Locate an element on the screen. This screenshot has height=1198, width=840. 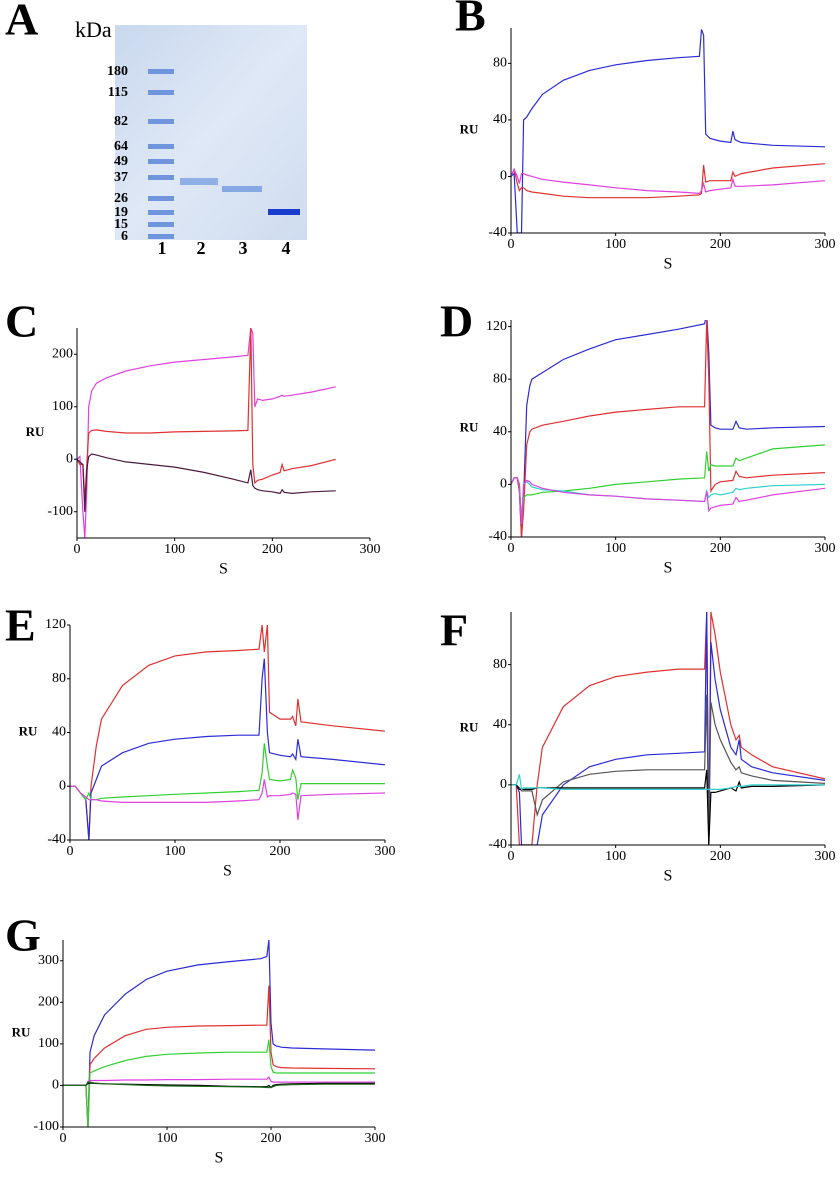
marker-label: 6 is located at coordinates (124, 236).